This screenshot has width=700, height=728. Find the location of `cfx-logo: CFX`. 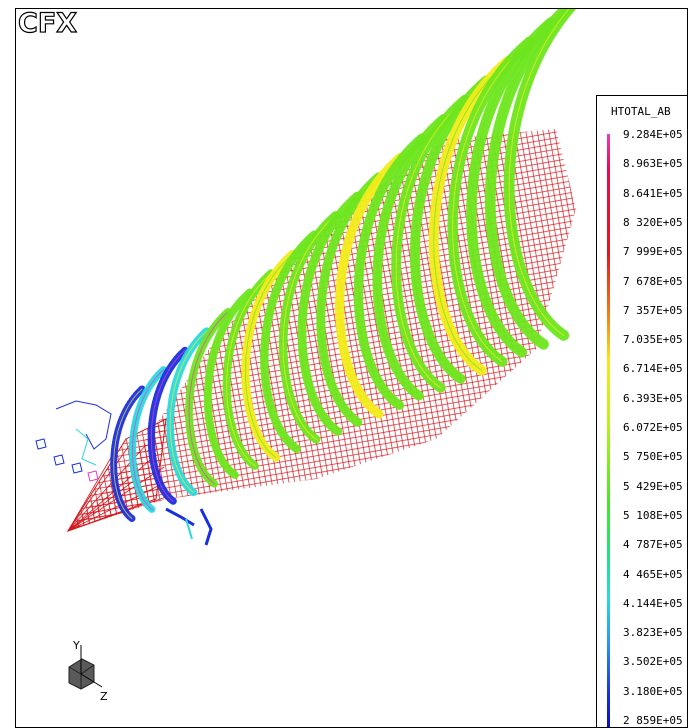

cfx-logo: CFX is located at coordinates (47, 24).